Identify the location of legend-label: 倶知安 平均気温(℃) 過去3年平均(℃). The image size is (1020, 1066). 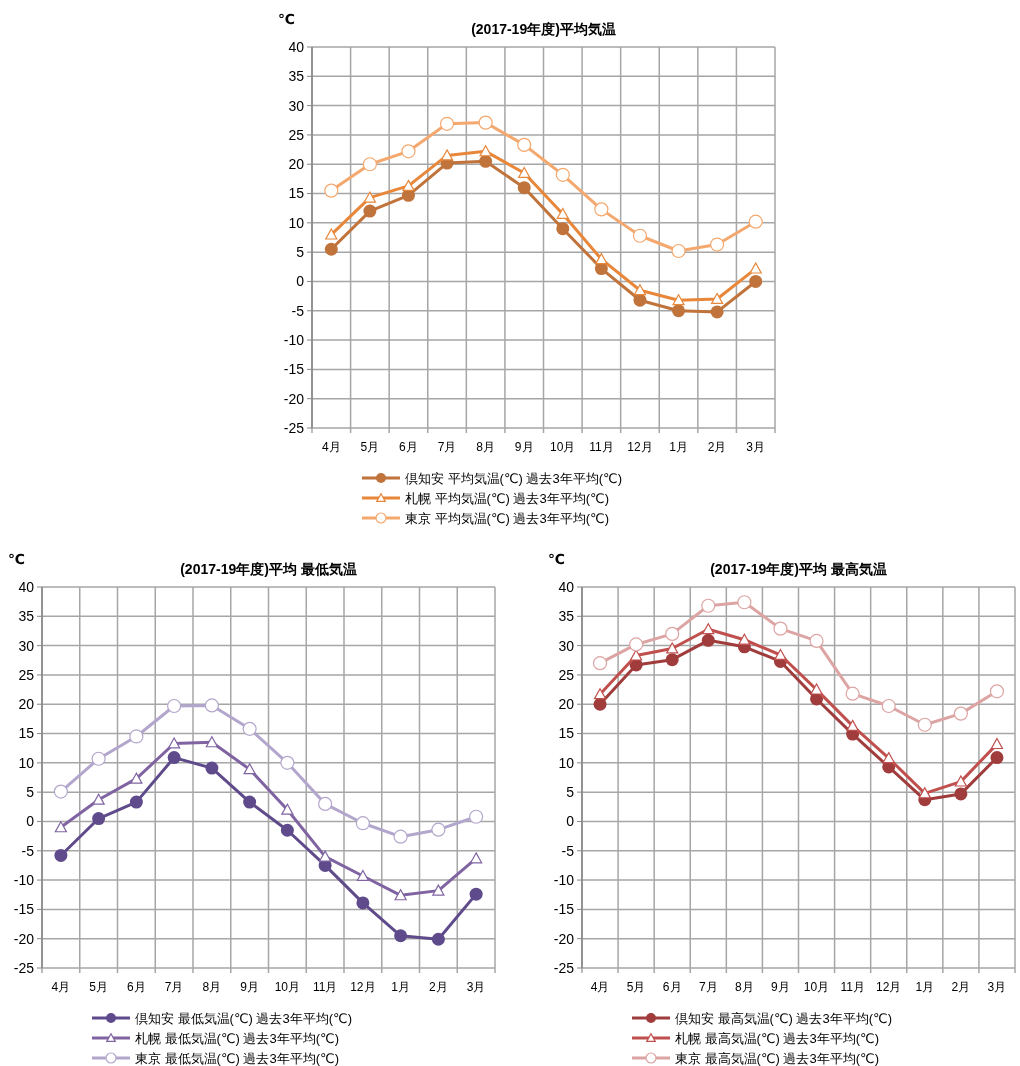
(513, 478).